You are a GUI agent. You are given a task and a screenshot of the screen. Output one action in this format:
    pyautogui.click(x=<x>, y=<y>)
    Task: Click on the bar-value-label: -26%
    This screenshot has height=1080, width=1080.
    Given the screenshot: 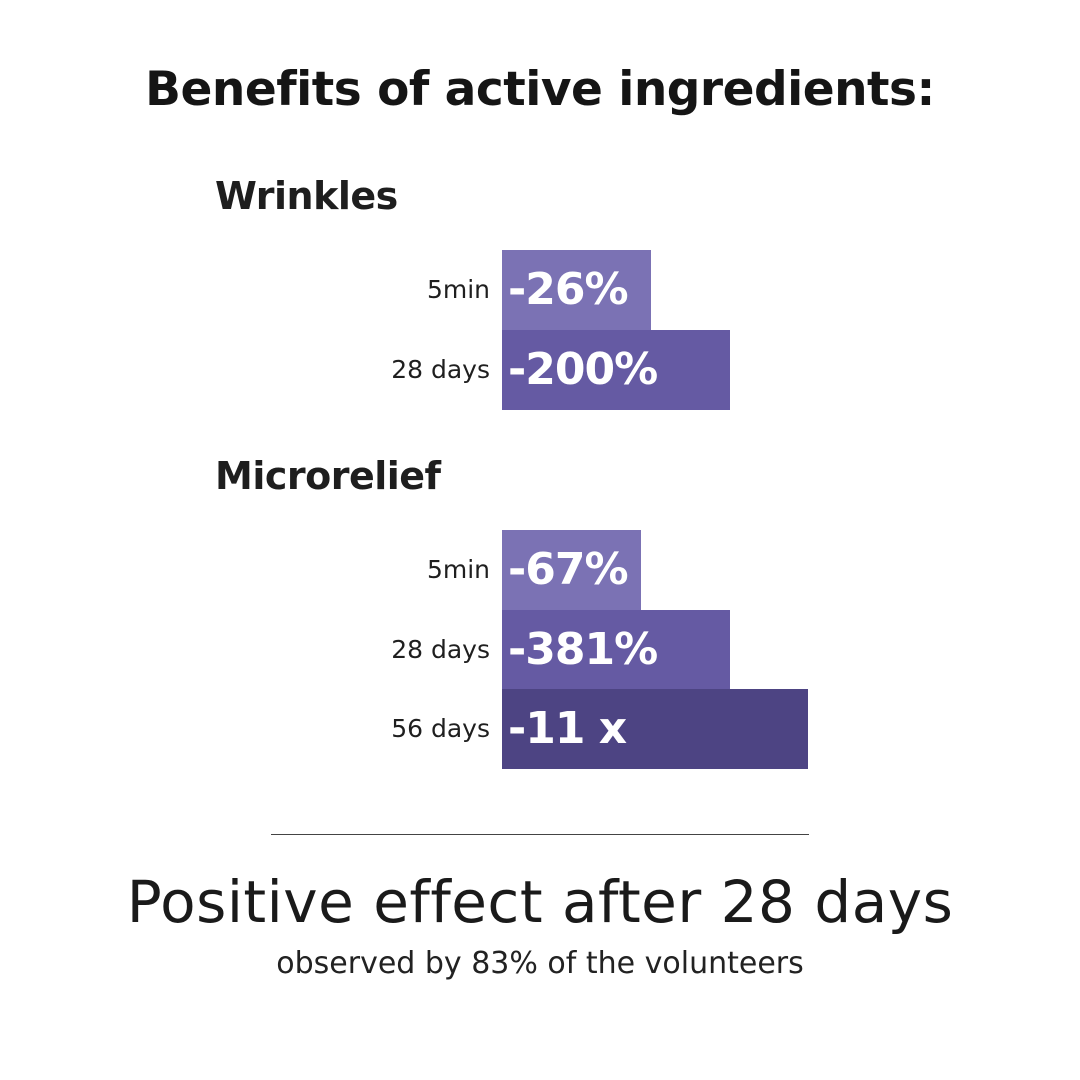 What is the action you would take?
    pyautogui.click(x=568, y=289)
    